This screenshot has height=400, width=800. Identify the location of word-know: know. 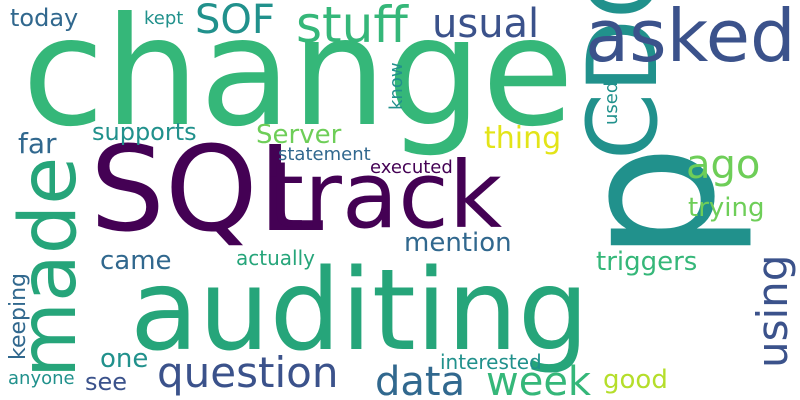
(396, 86).